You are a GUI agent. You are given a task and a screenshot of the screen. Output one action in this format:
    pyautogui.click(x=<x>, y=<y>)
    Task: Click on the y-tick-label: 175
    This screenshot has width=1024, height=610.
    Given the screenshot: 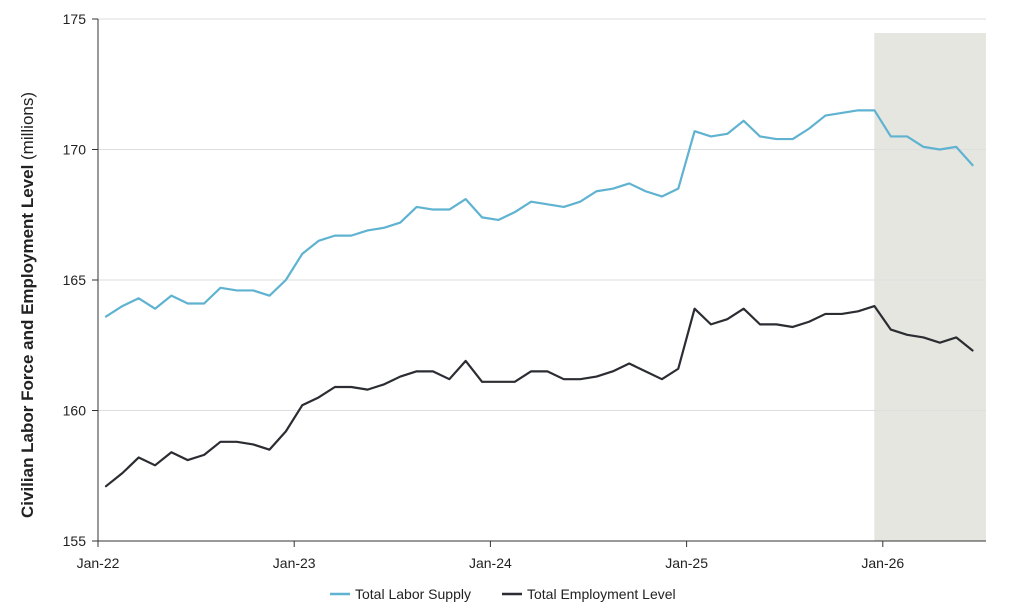 What is the action you would take?
    pyautogui.click(x=75, y=19)
    